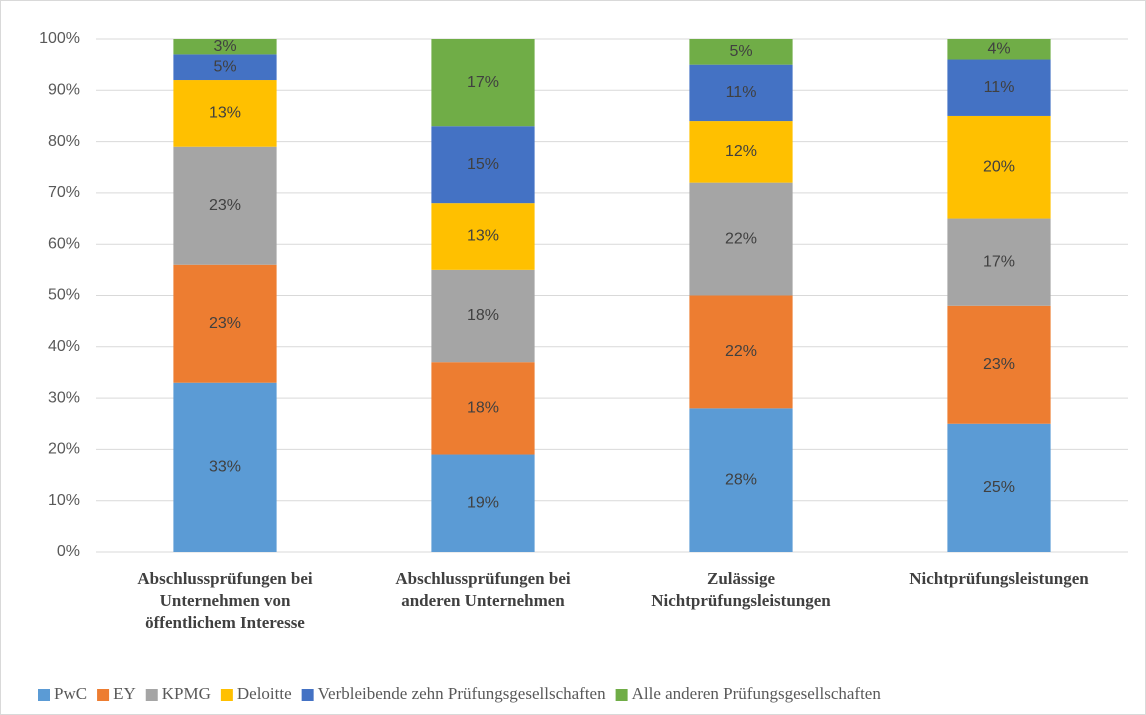 The image size is (1146, 715). Describe the element at coordinates (124, 693) in the screenshot. I see `legend-label: EY` at that location.